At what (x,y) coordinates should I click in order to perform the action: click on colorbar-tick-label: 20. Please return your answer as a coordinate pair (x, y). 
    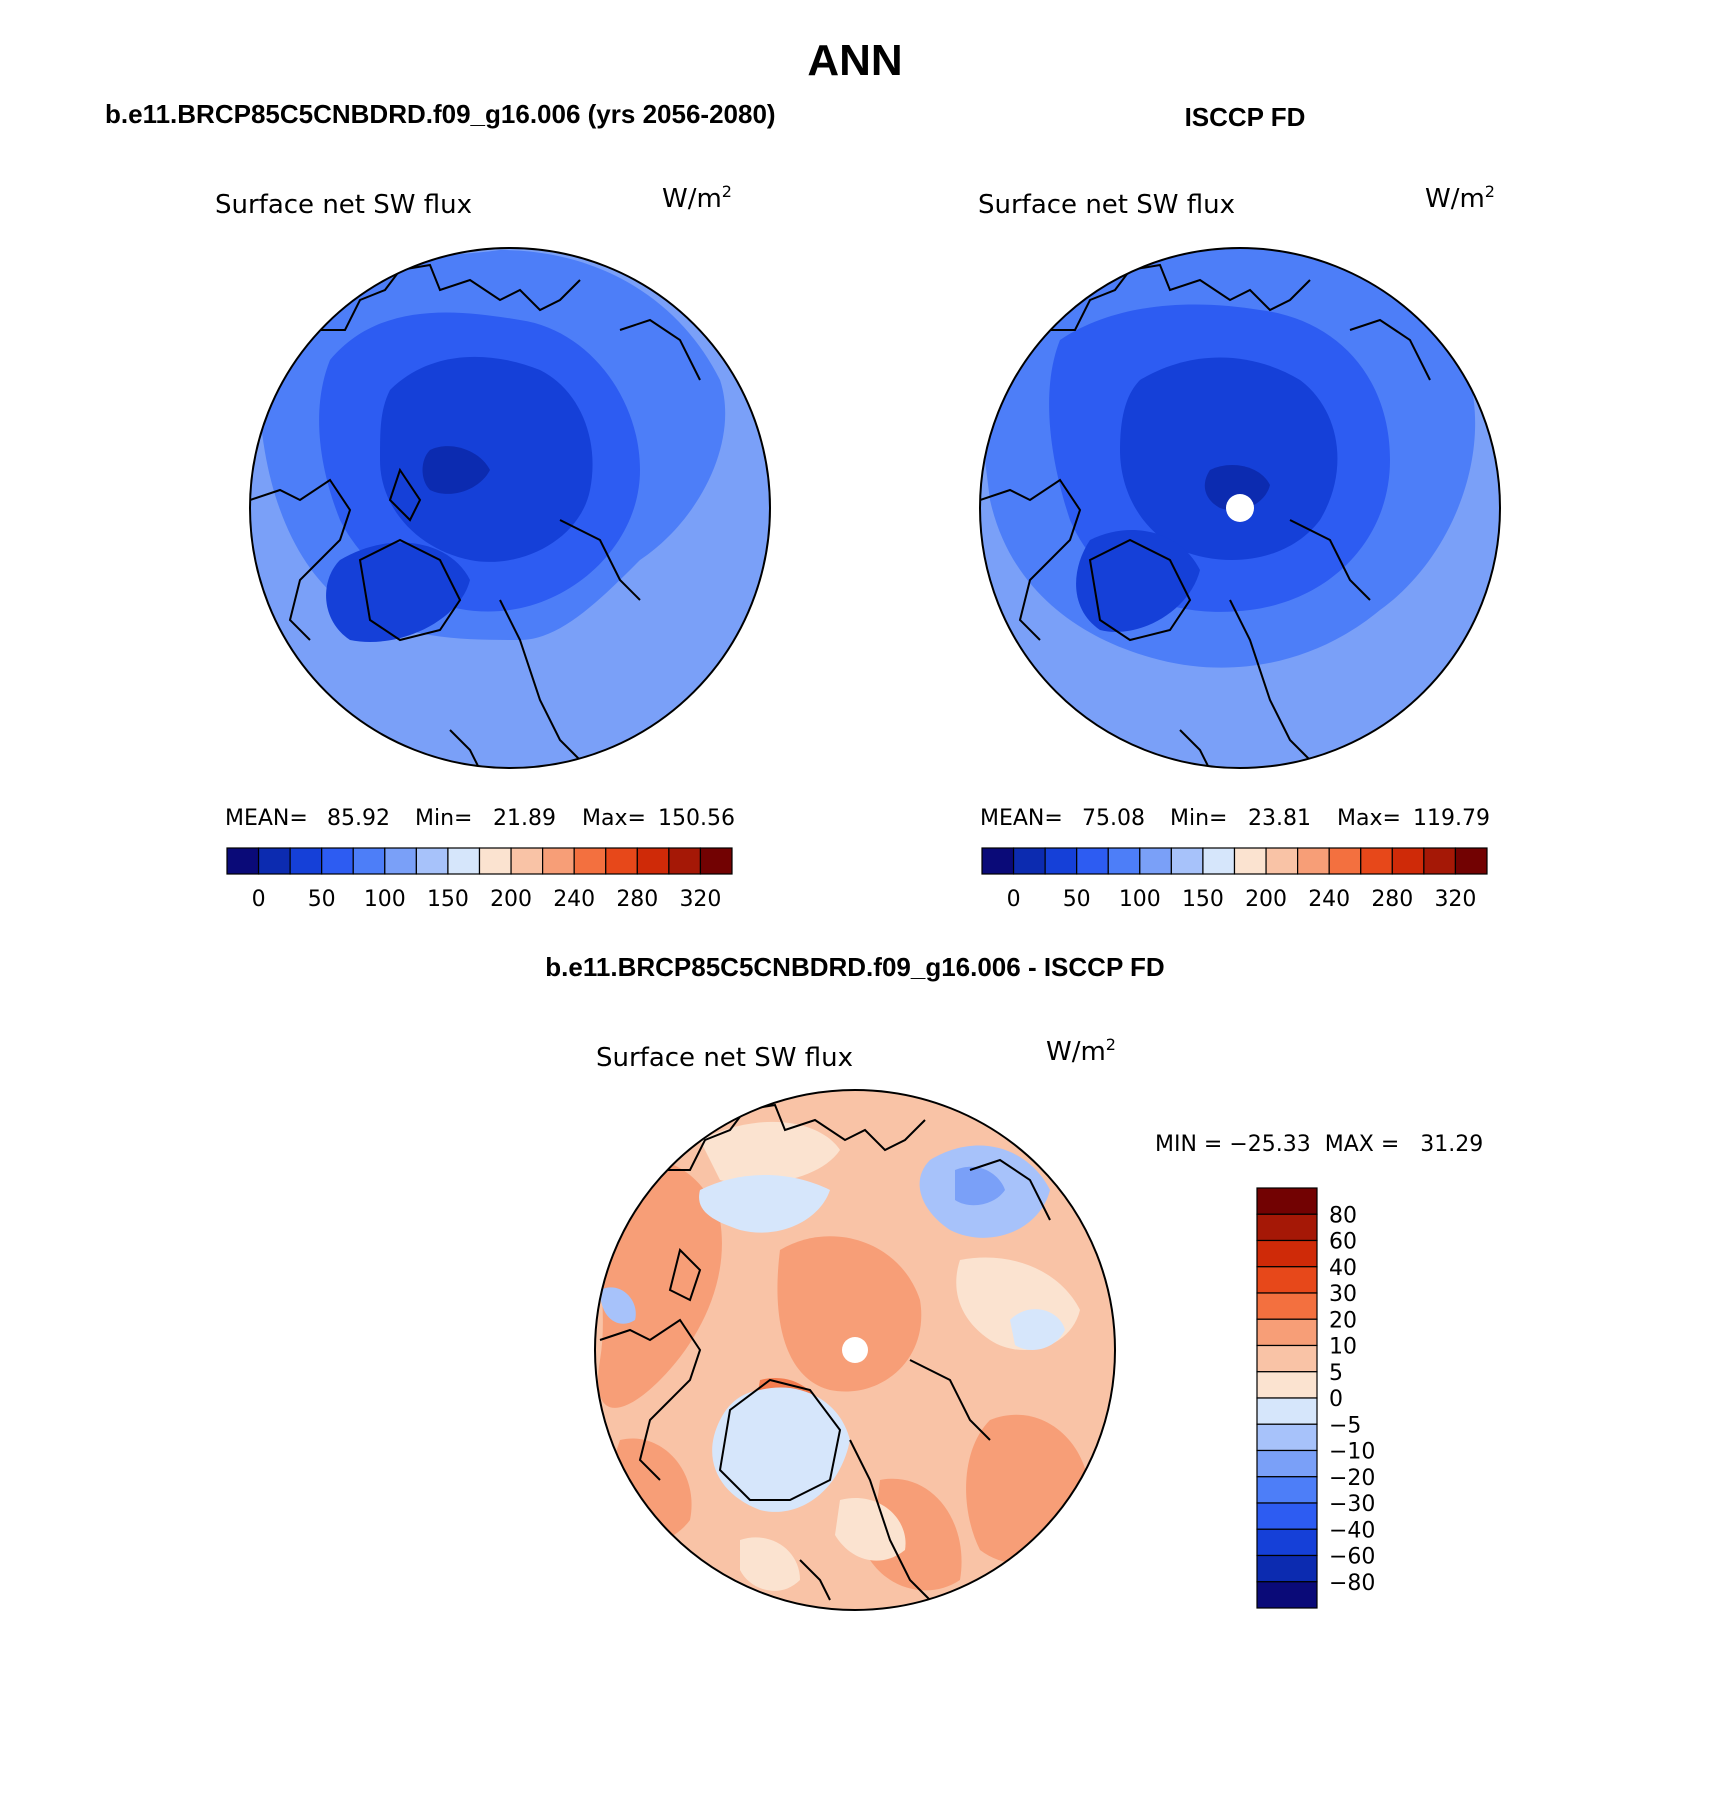
    Looking at the image, I should click on (1343, 1320).